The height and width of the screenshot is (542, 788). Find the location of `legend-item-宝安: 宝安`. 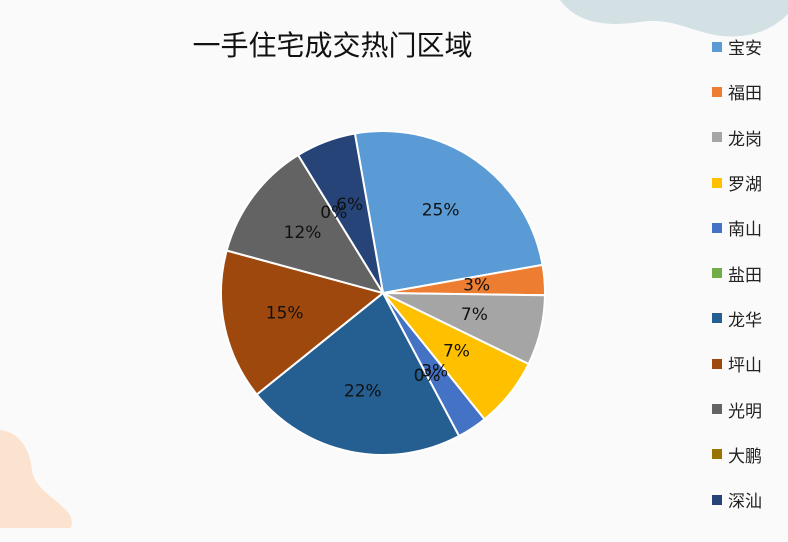

legend-item-宝安: 宝安 is located at coordinates (737, 46).